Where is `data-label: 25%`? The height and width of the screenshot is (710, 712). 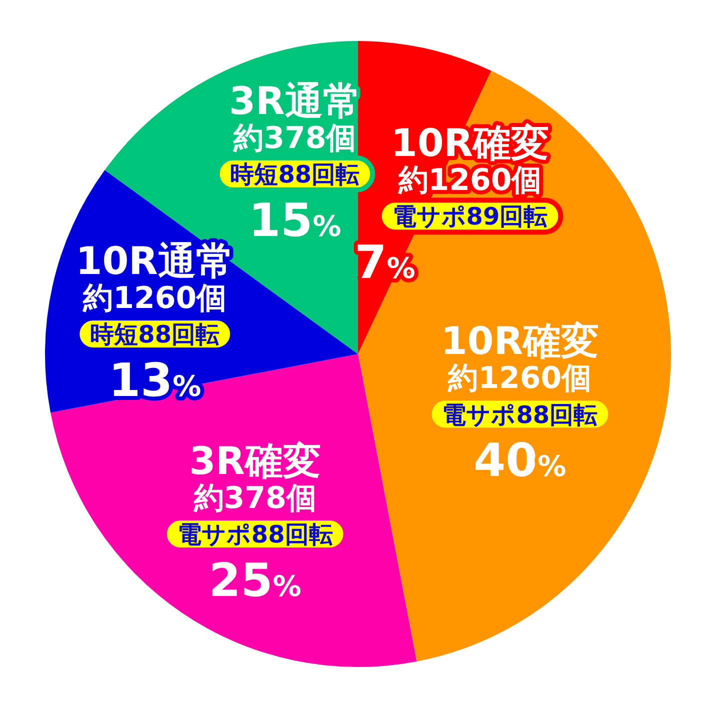
data-label: 25% is located at coordinates (255, 580).